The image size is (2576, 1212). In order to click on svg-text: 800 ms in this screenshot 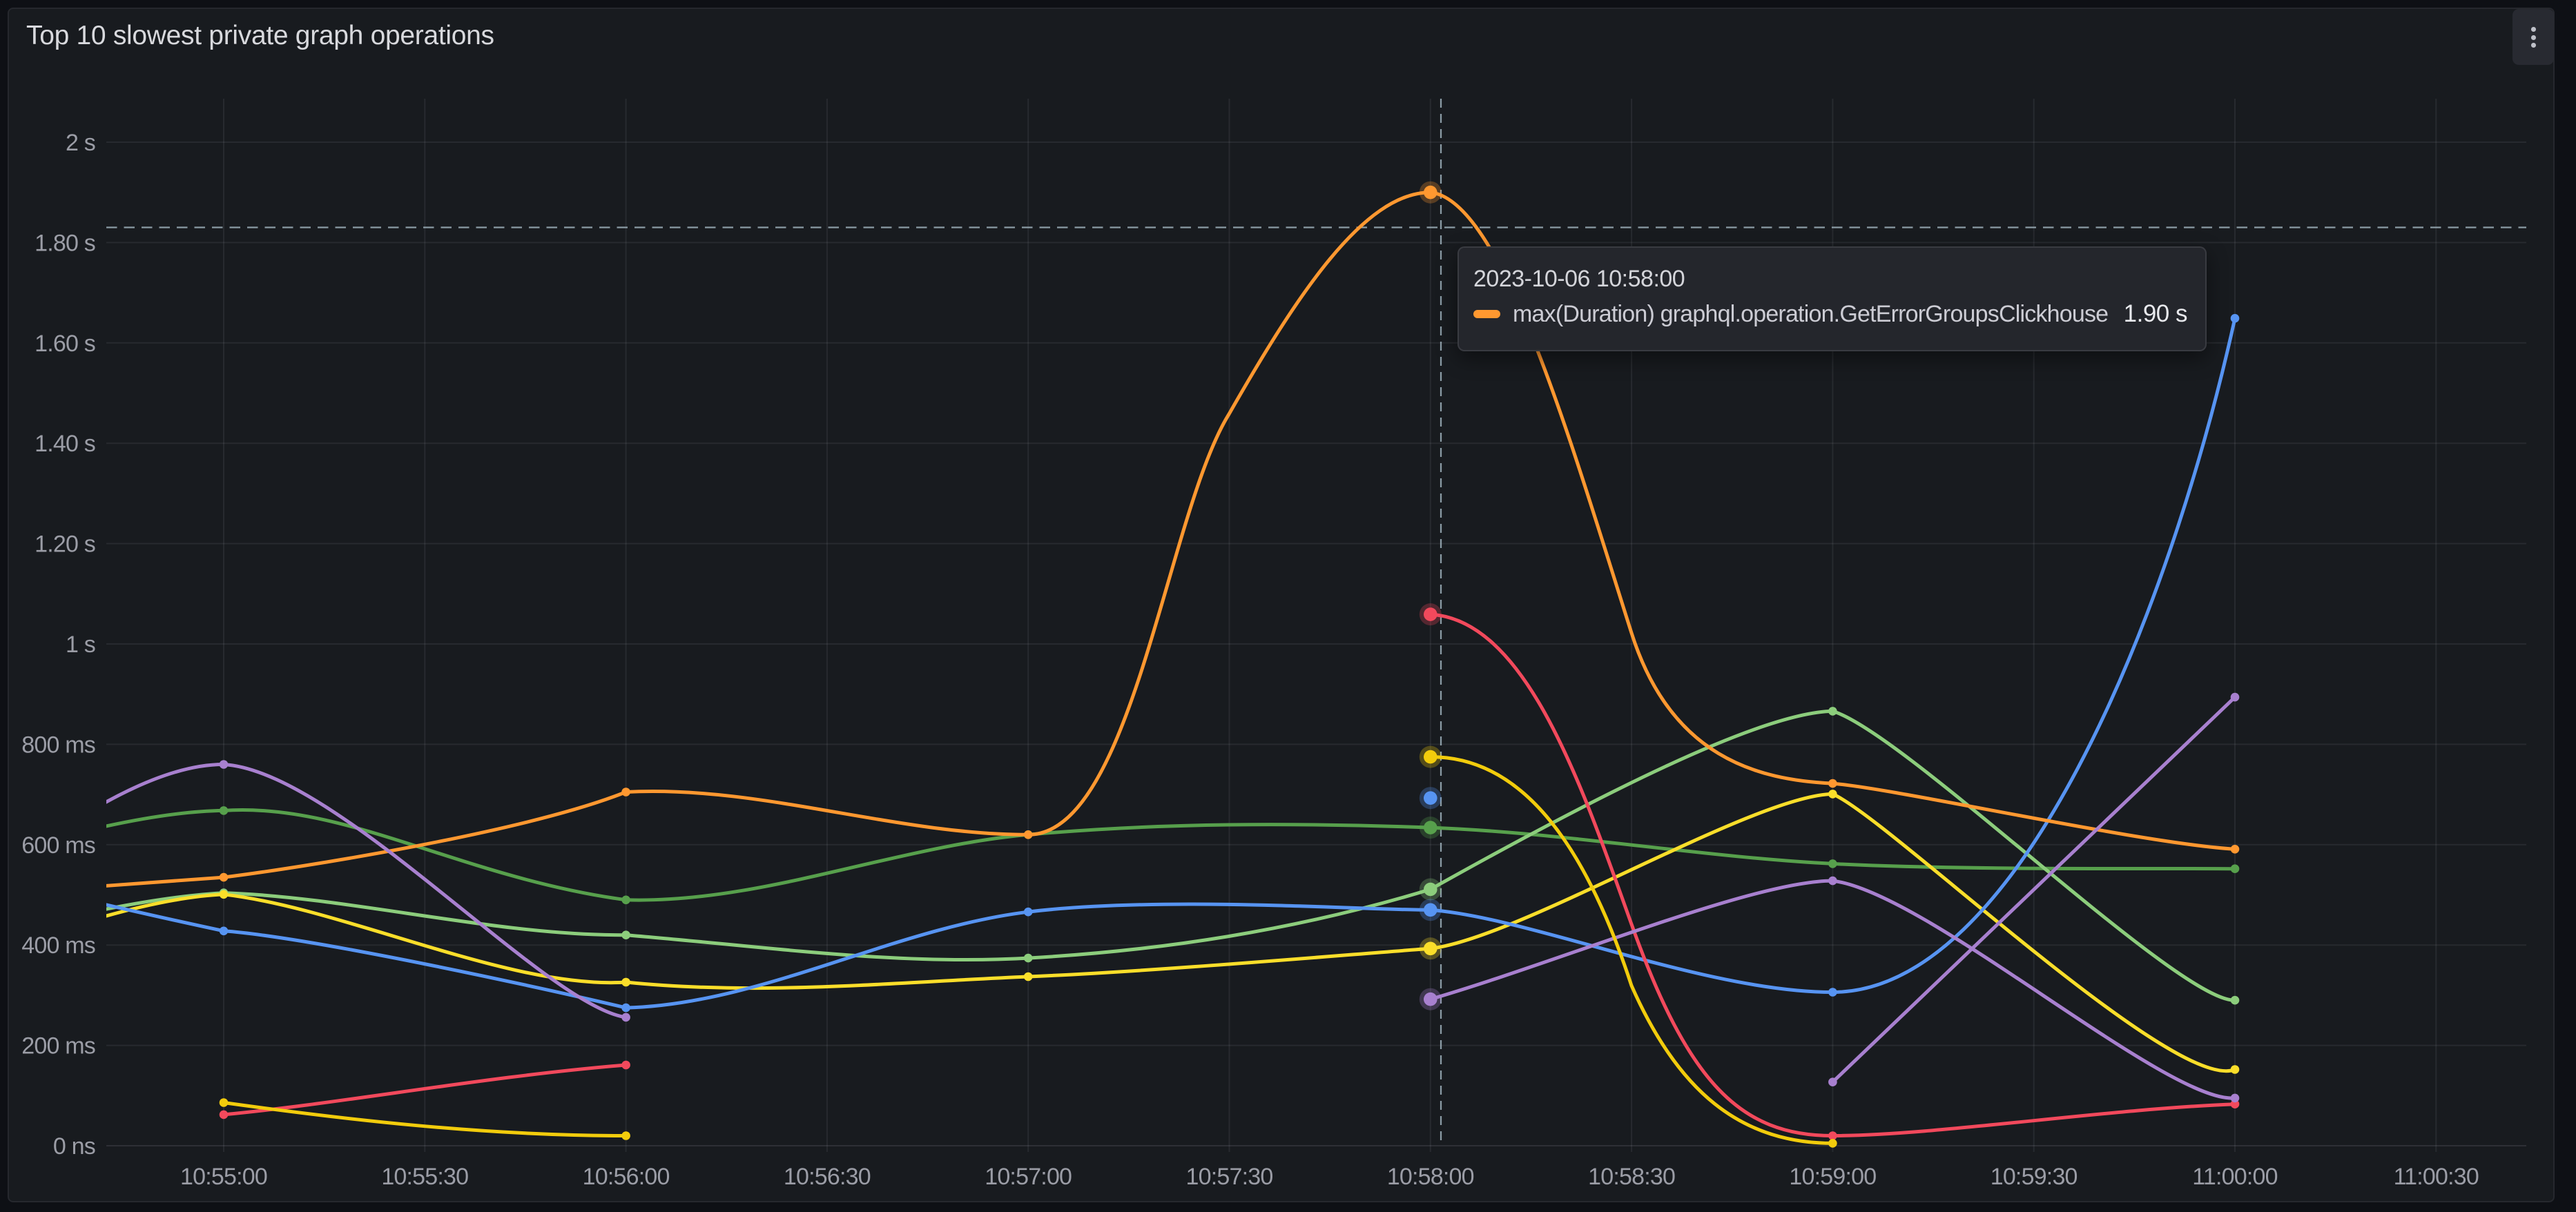, I will do `click(58, 745)`.